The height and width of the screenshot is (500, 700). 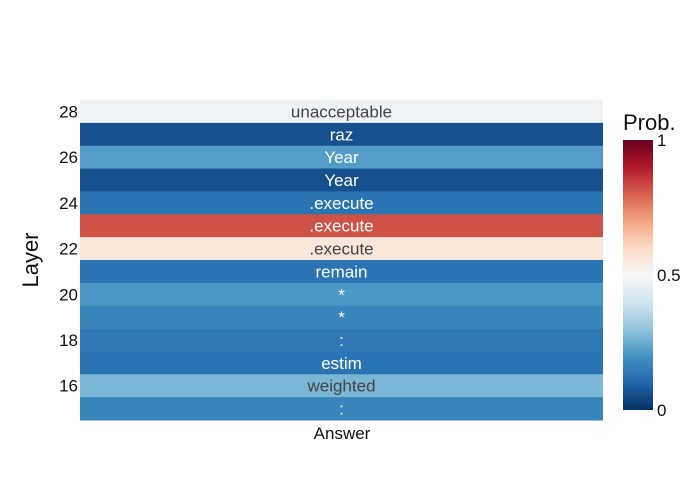 What do you see at coordinates (649, 122) in the screenshot?
I see `colorbar-title: Prob.` at bounding box center [649, 122].